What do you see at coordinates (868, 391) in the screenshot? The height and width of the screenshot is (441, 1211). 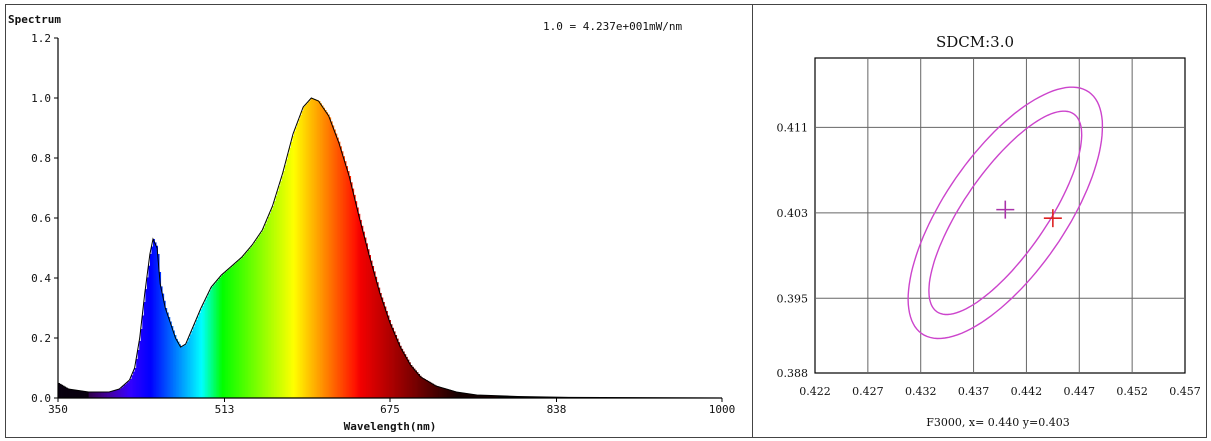 I see `sdcm-x-tick-label: 0.427` at bounding box center [868, 391].